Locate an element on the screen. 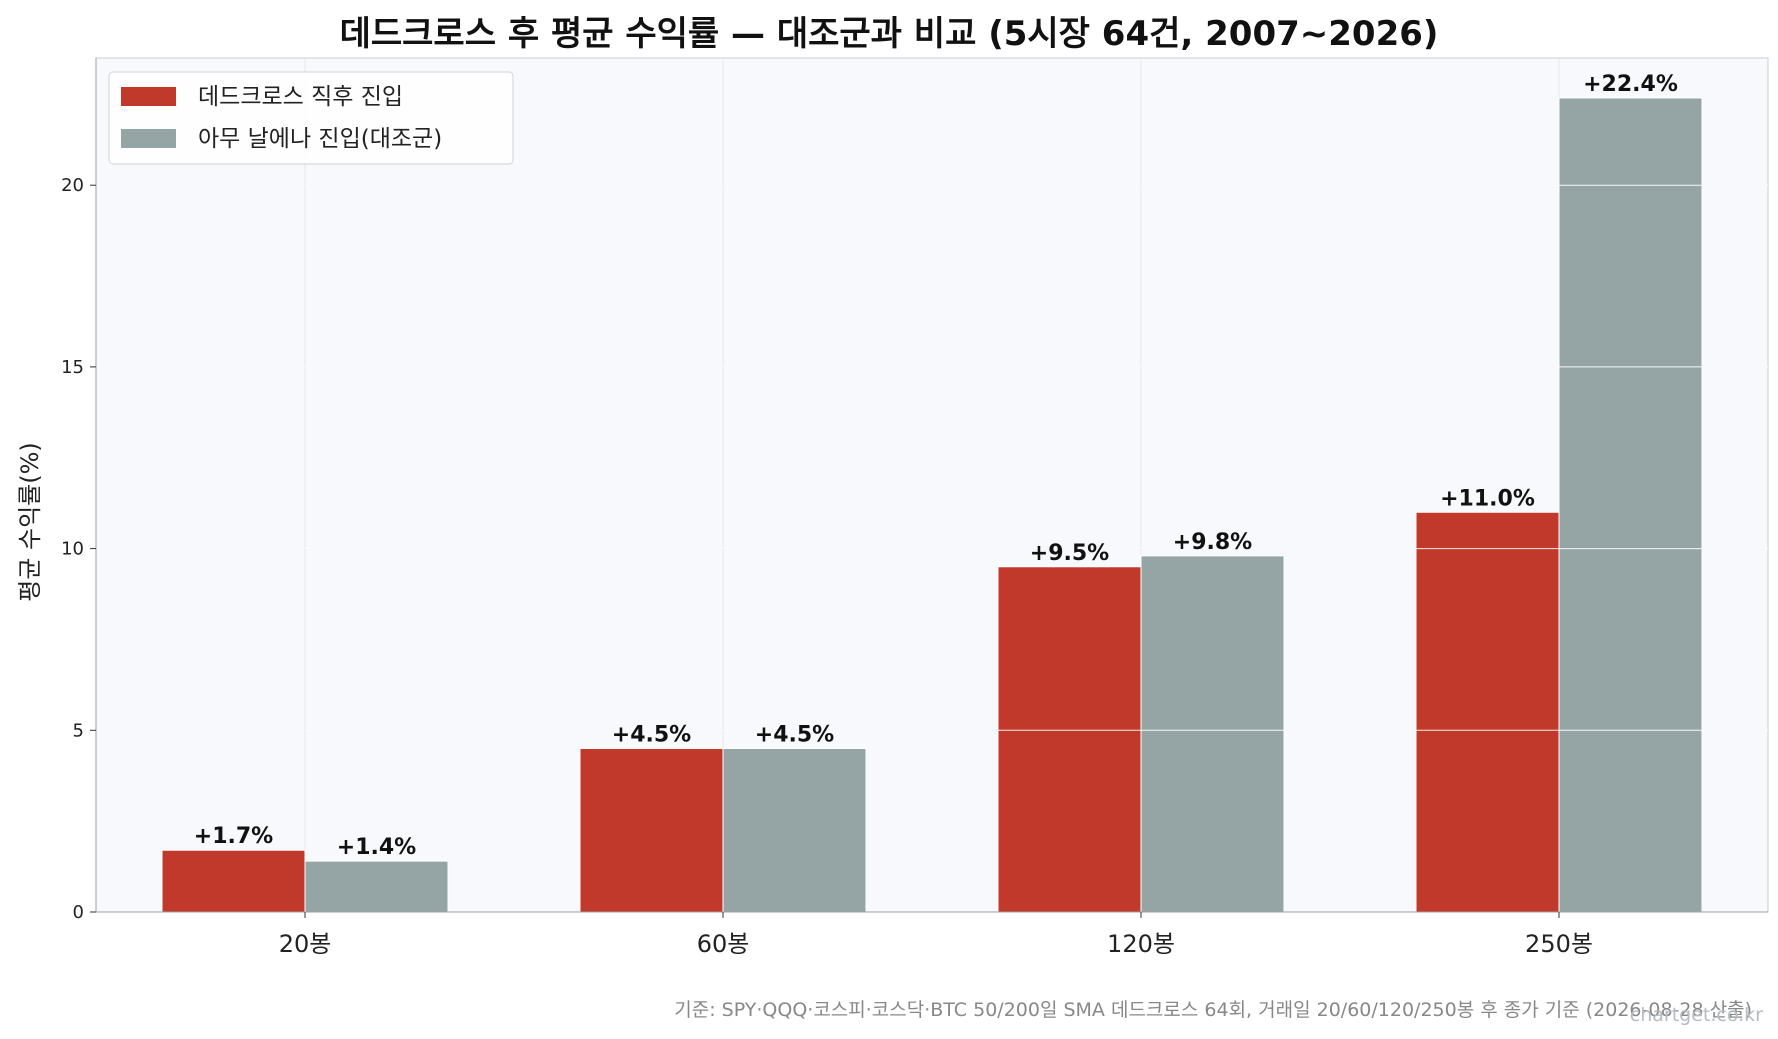  legend-label: 데드크로스 직후 진입 is located at coordinates (300, 97).